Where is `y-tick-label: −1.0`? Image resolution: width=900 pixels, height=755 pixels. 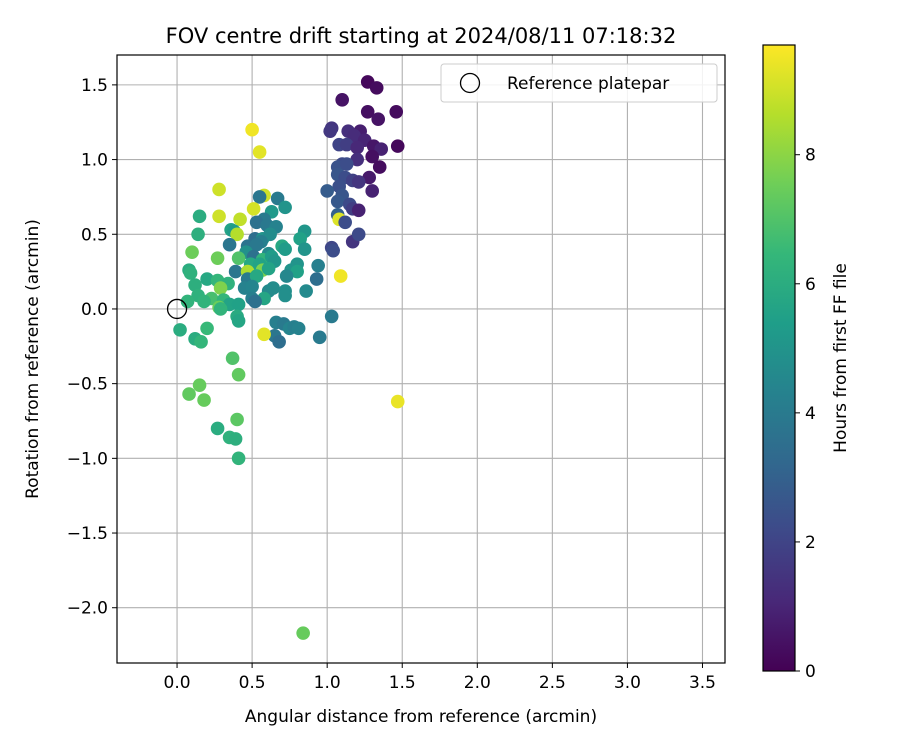
y-tick-label: −1.0 is located at coordinates (87, 459).